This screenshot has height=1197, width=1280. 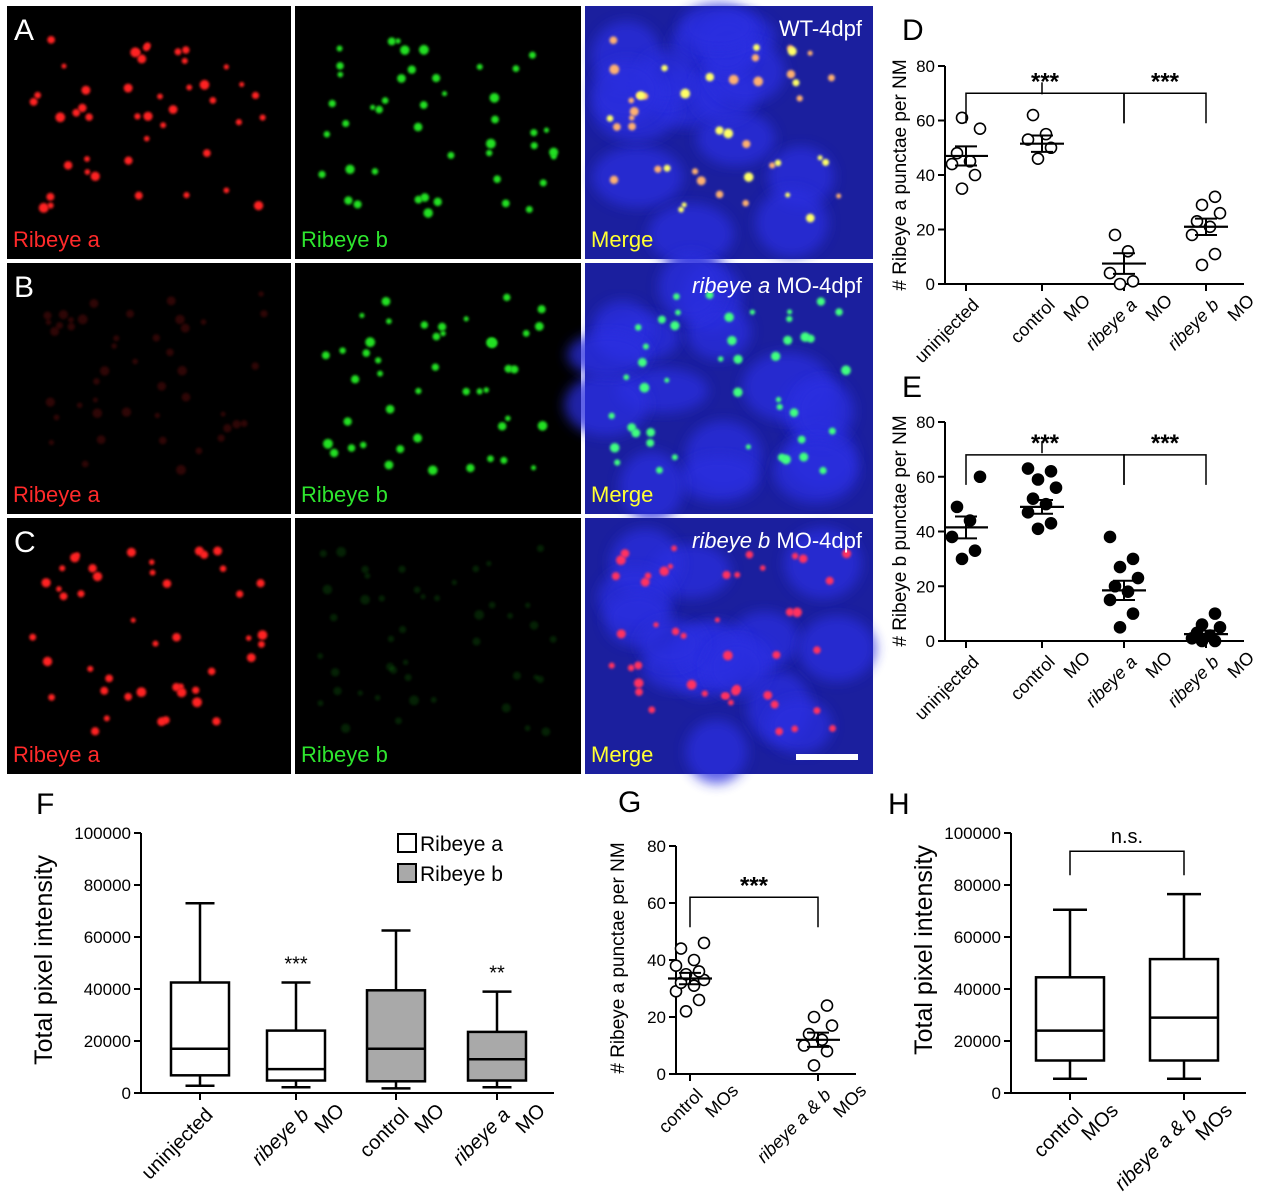 What do you see at coordinates (629, 802) in the screenshot?
I see `panel-label-g: G` at bounding box center [629, 802].